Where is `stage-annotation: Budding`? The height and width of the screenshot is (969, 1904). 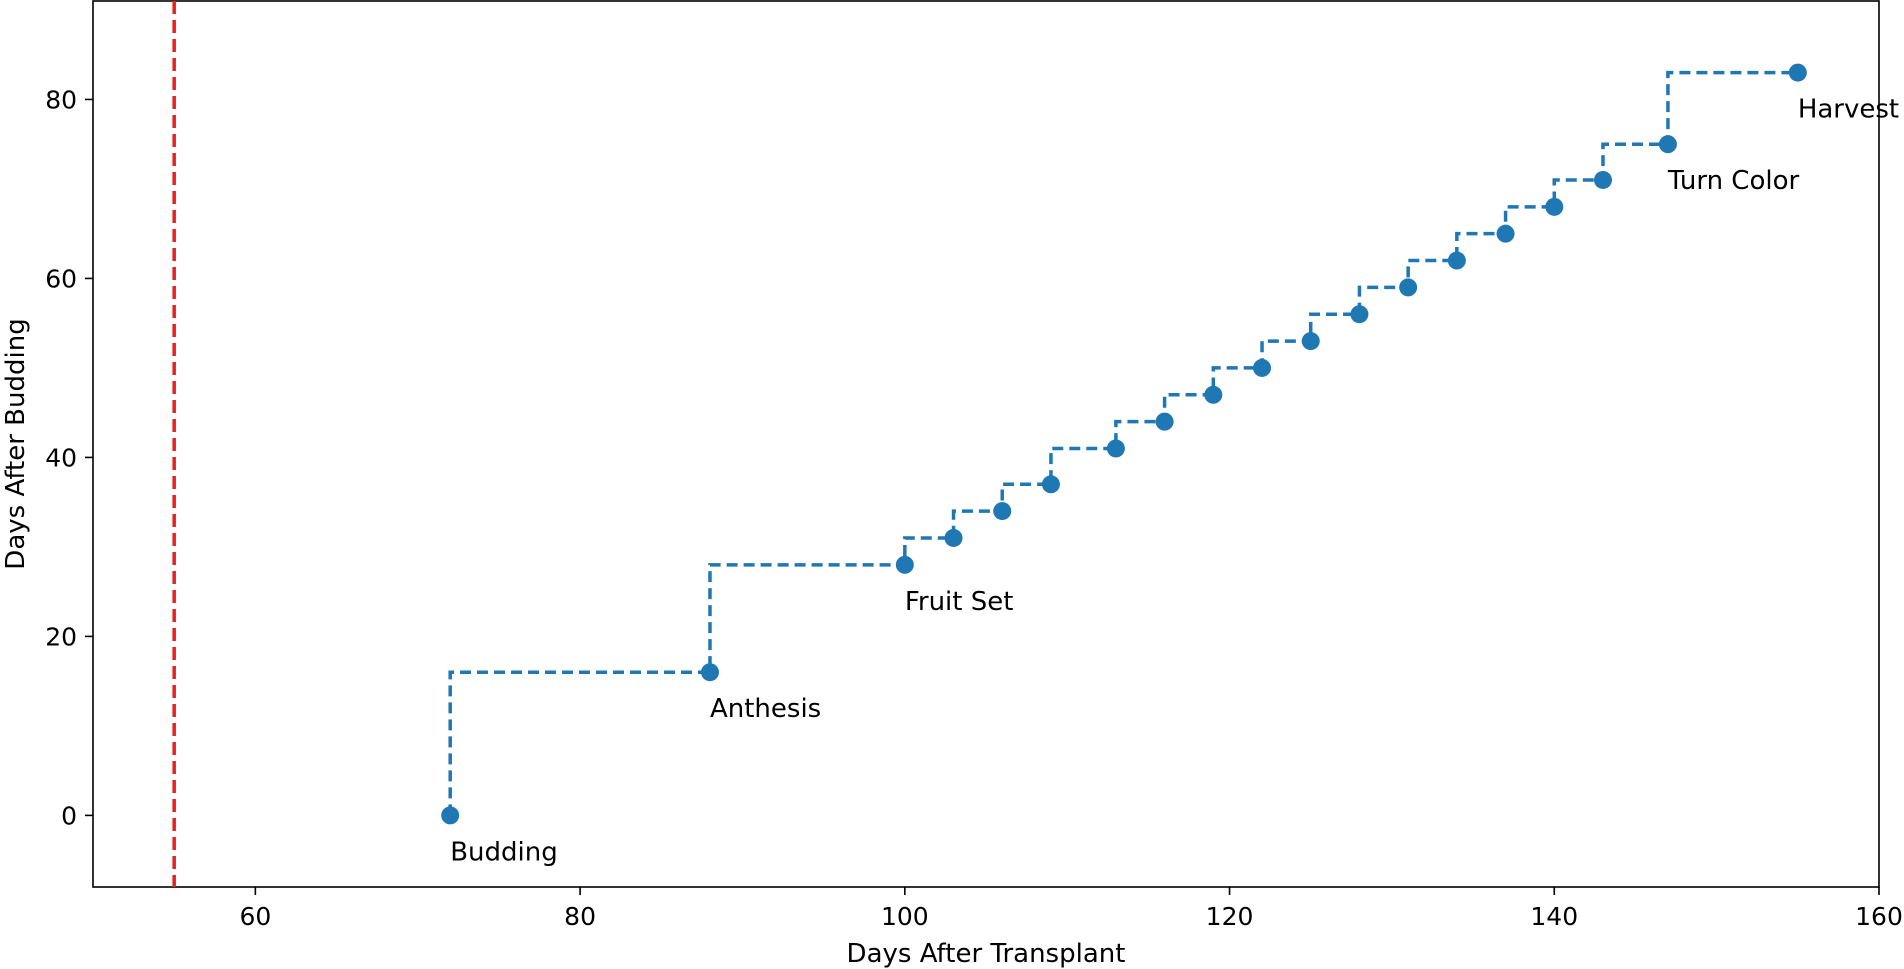 stage-annotation: Budding is located at coordinates (504, 852).